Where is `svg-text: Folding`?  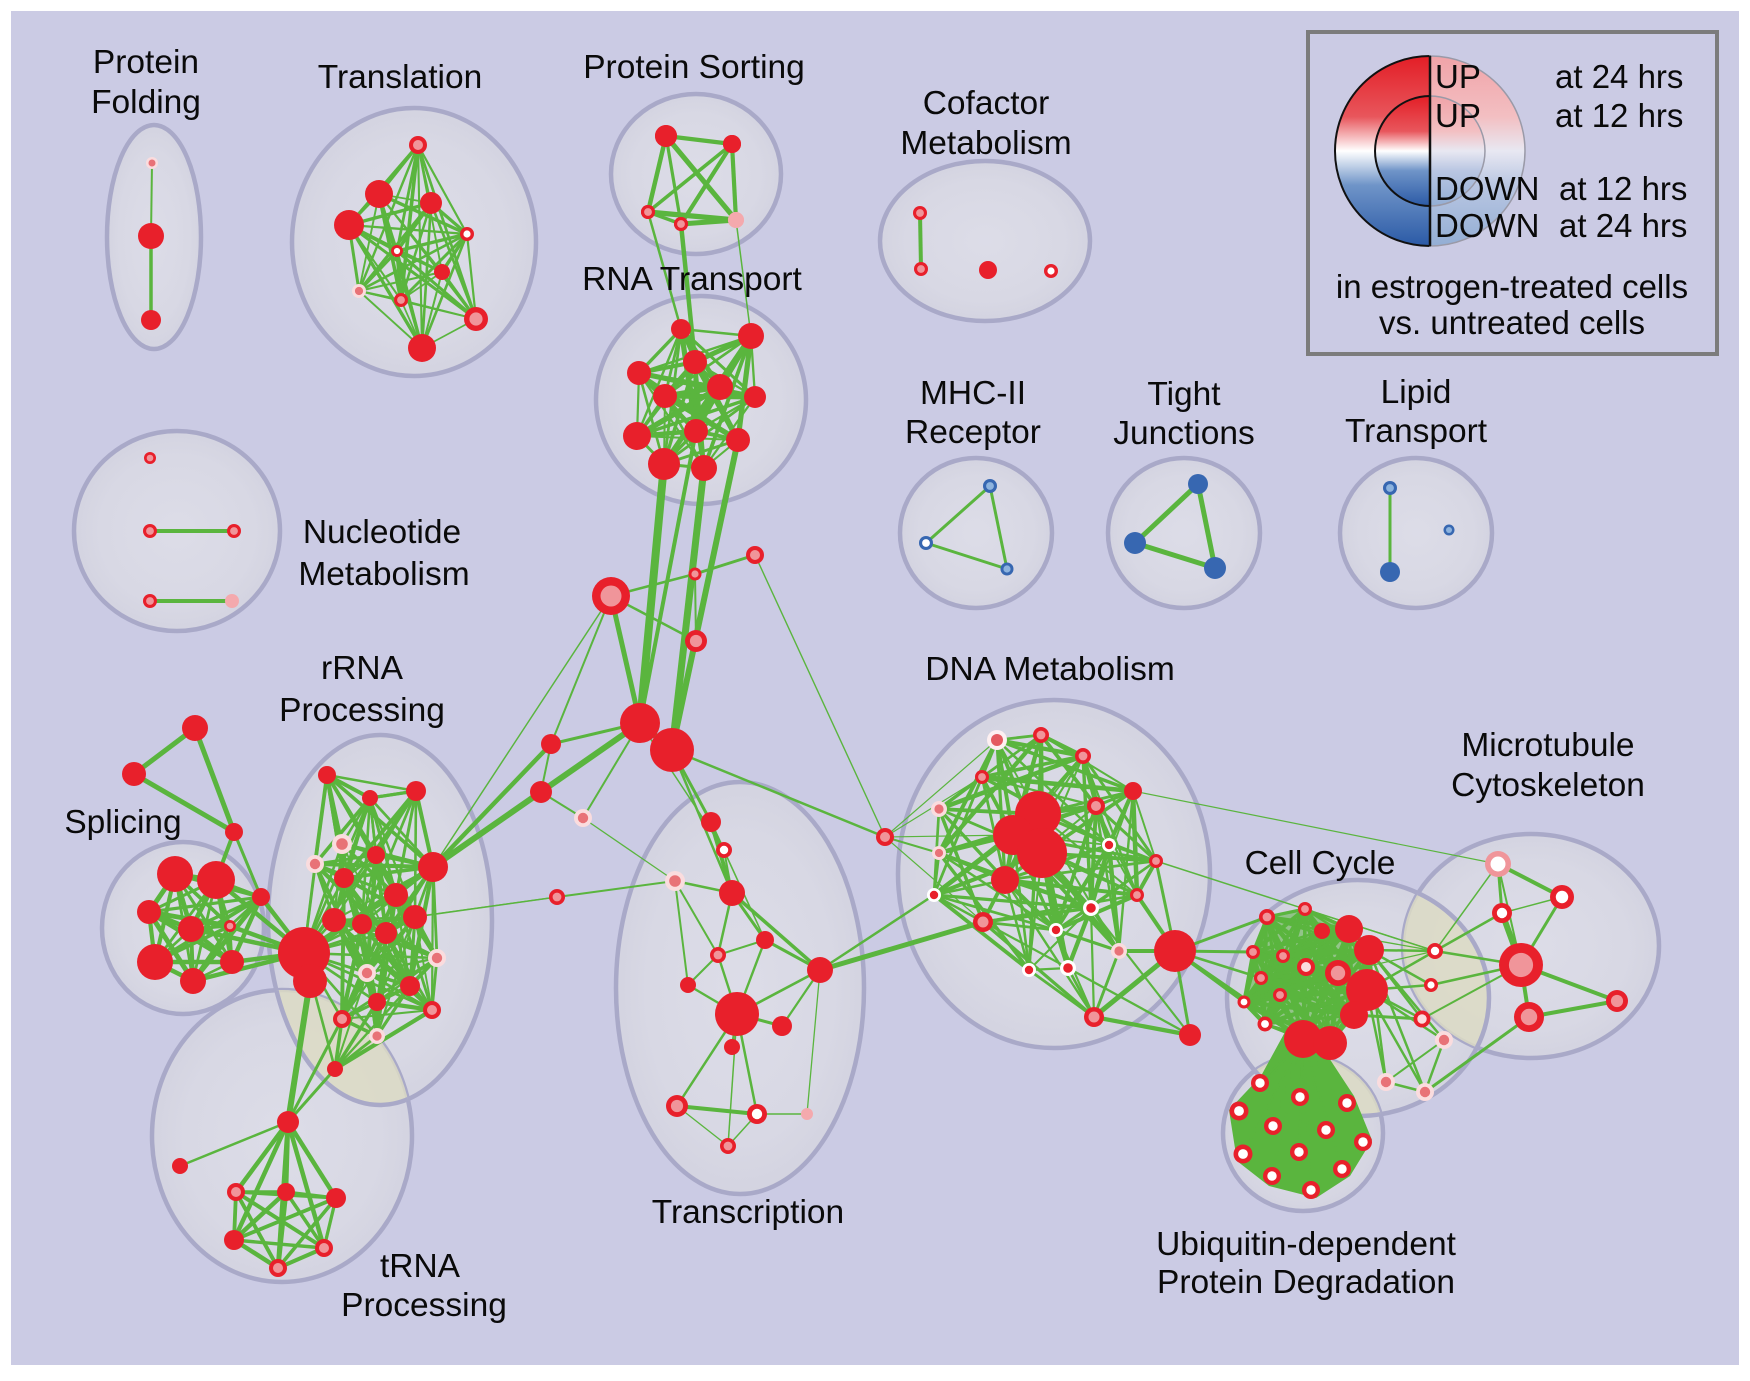
svg-text: Folding is located at coordinates (146, 102).